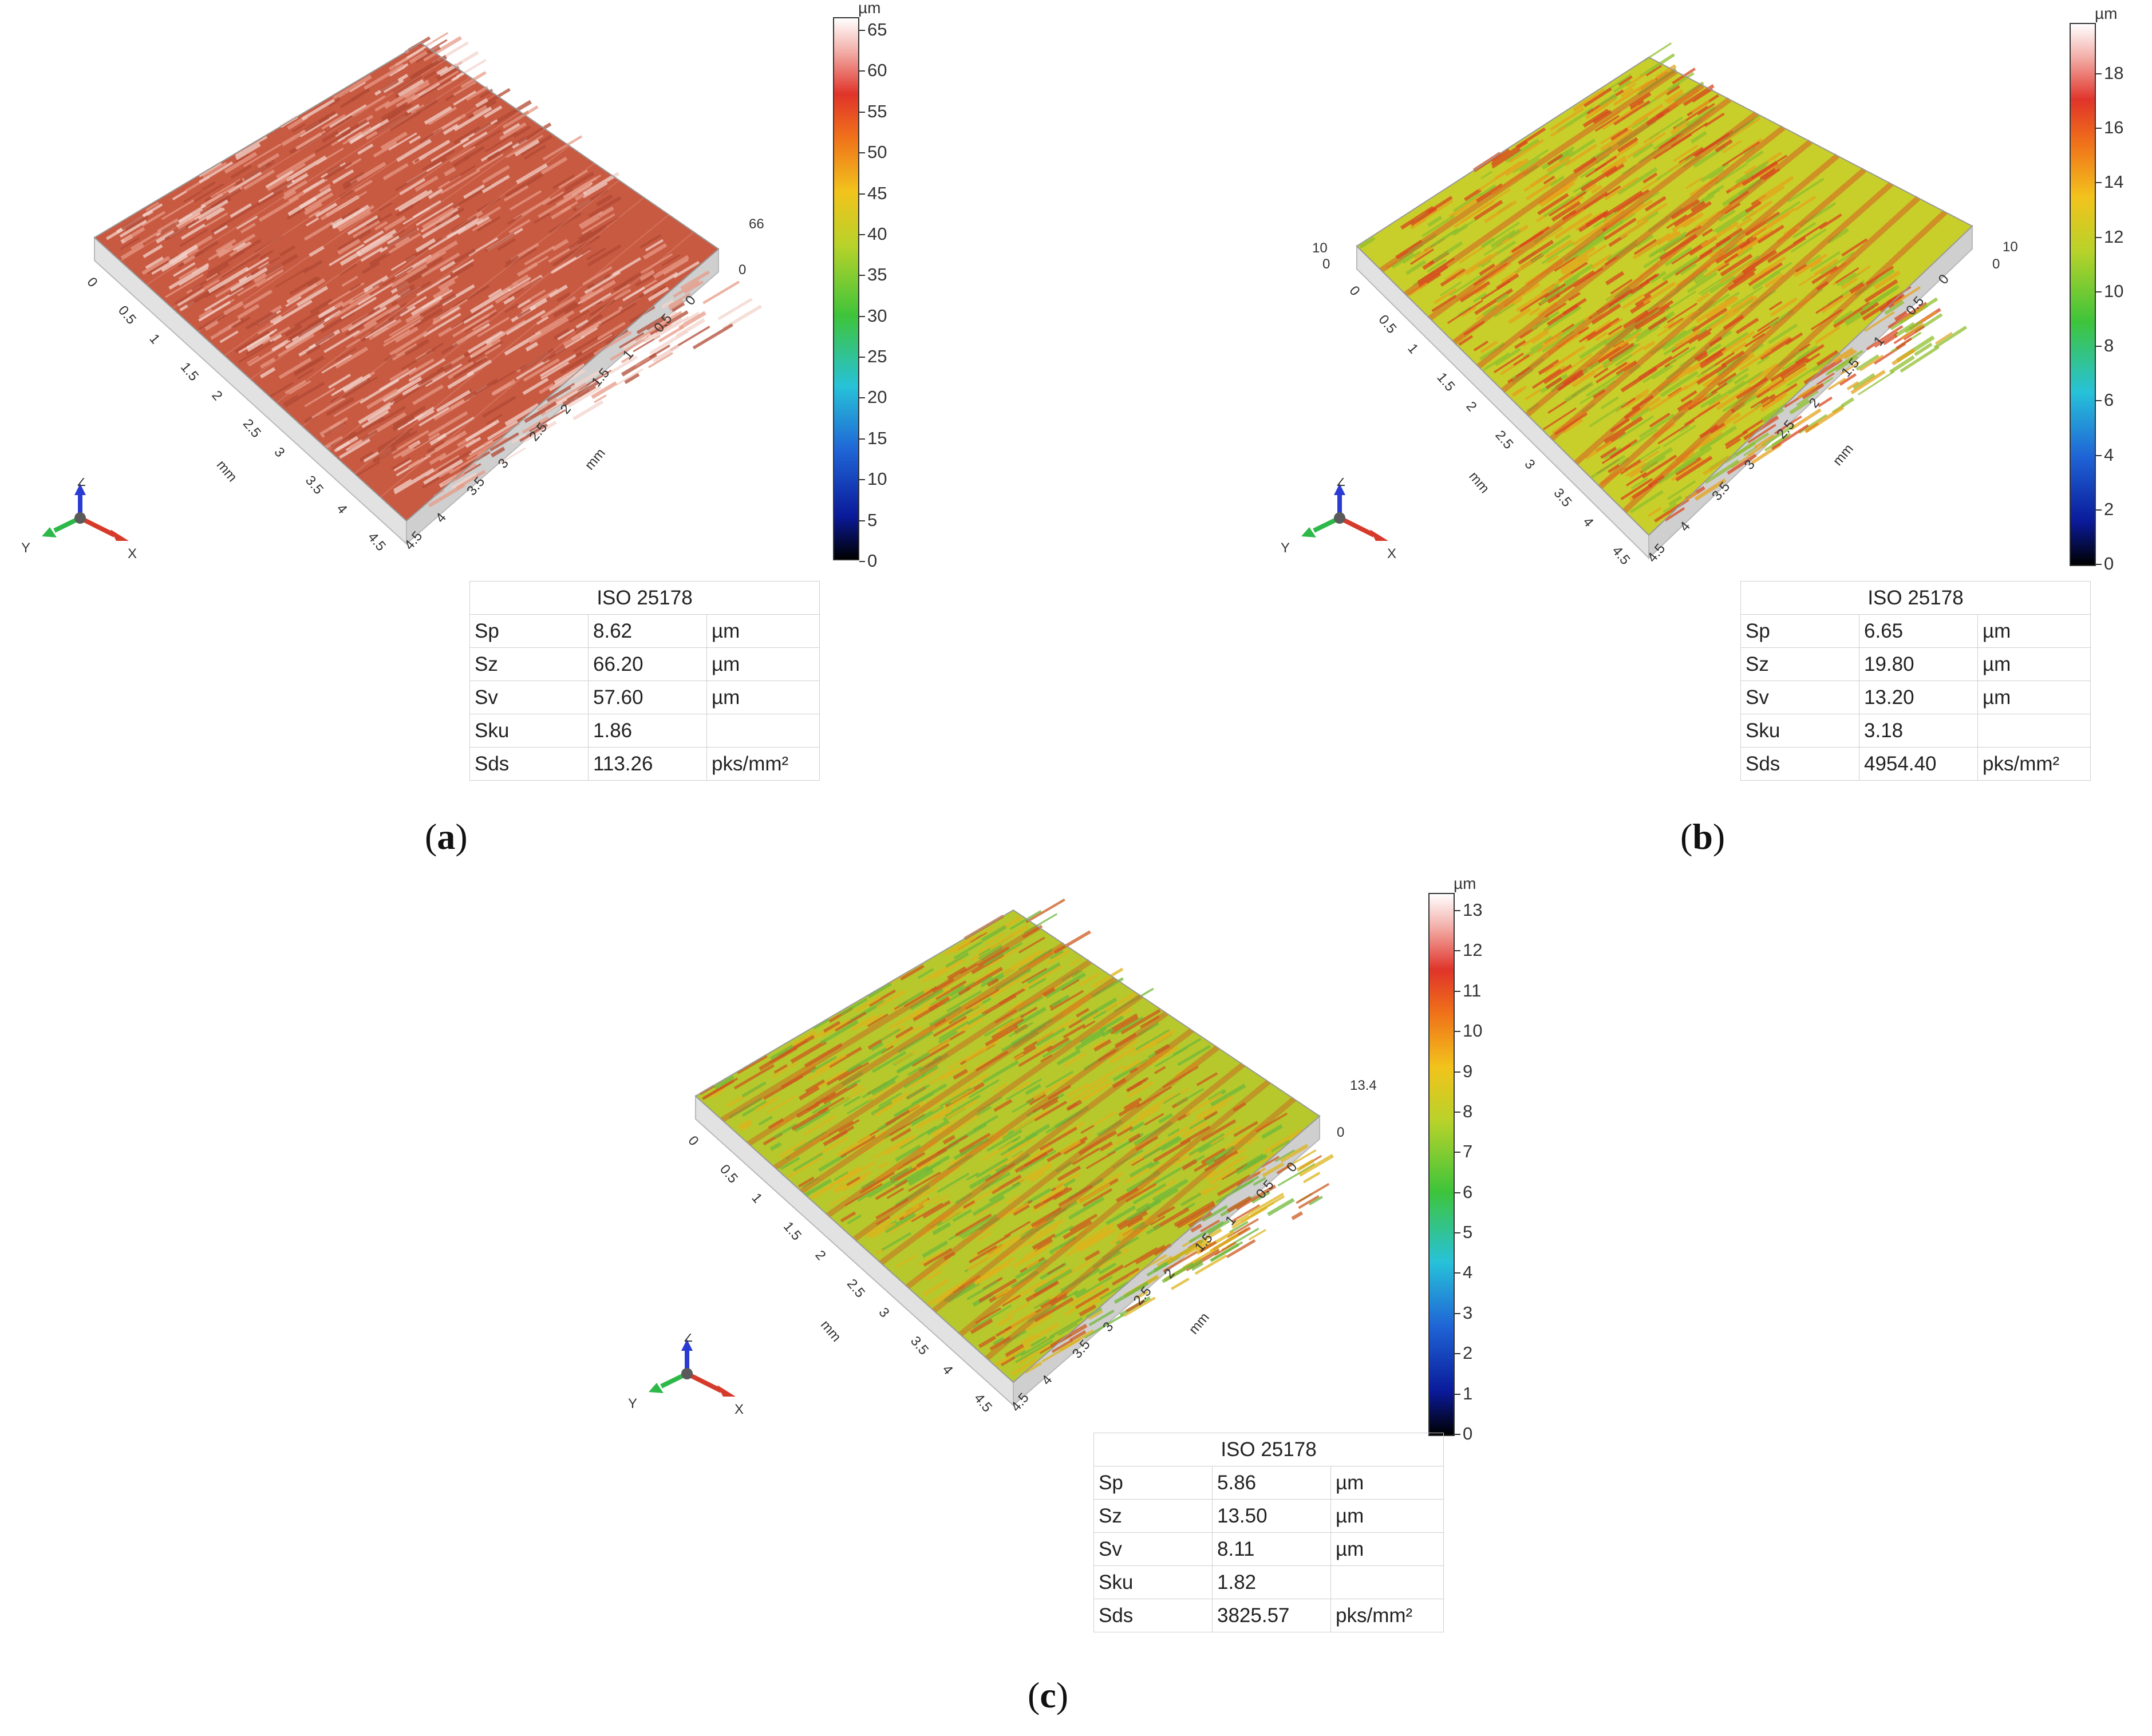  What do you see at coordinates (1464, 1232) in the screenshot?
I see `colorbar-tick-label: 5` at bounding box center [1464, 1232].